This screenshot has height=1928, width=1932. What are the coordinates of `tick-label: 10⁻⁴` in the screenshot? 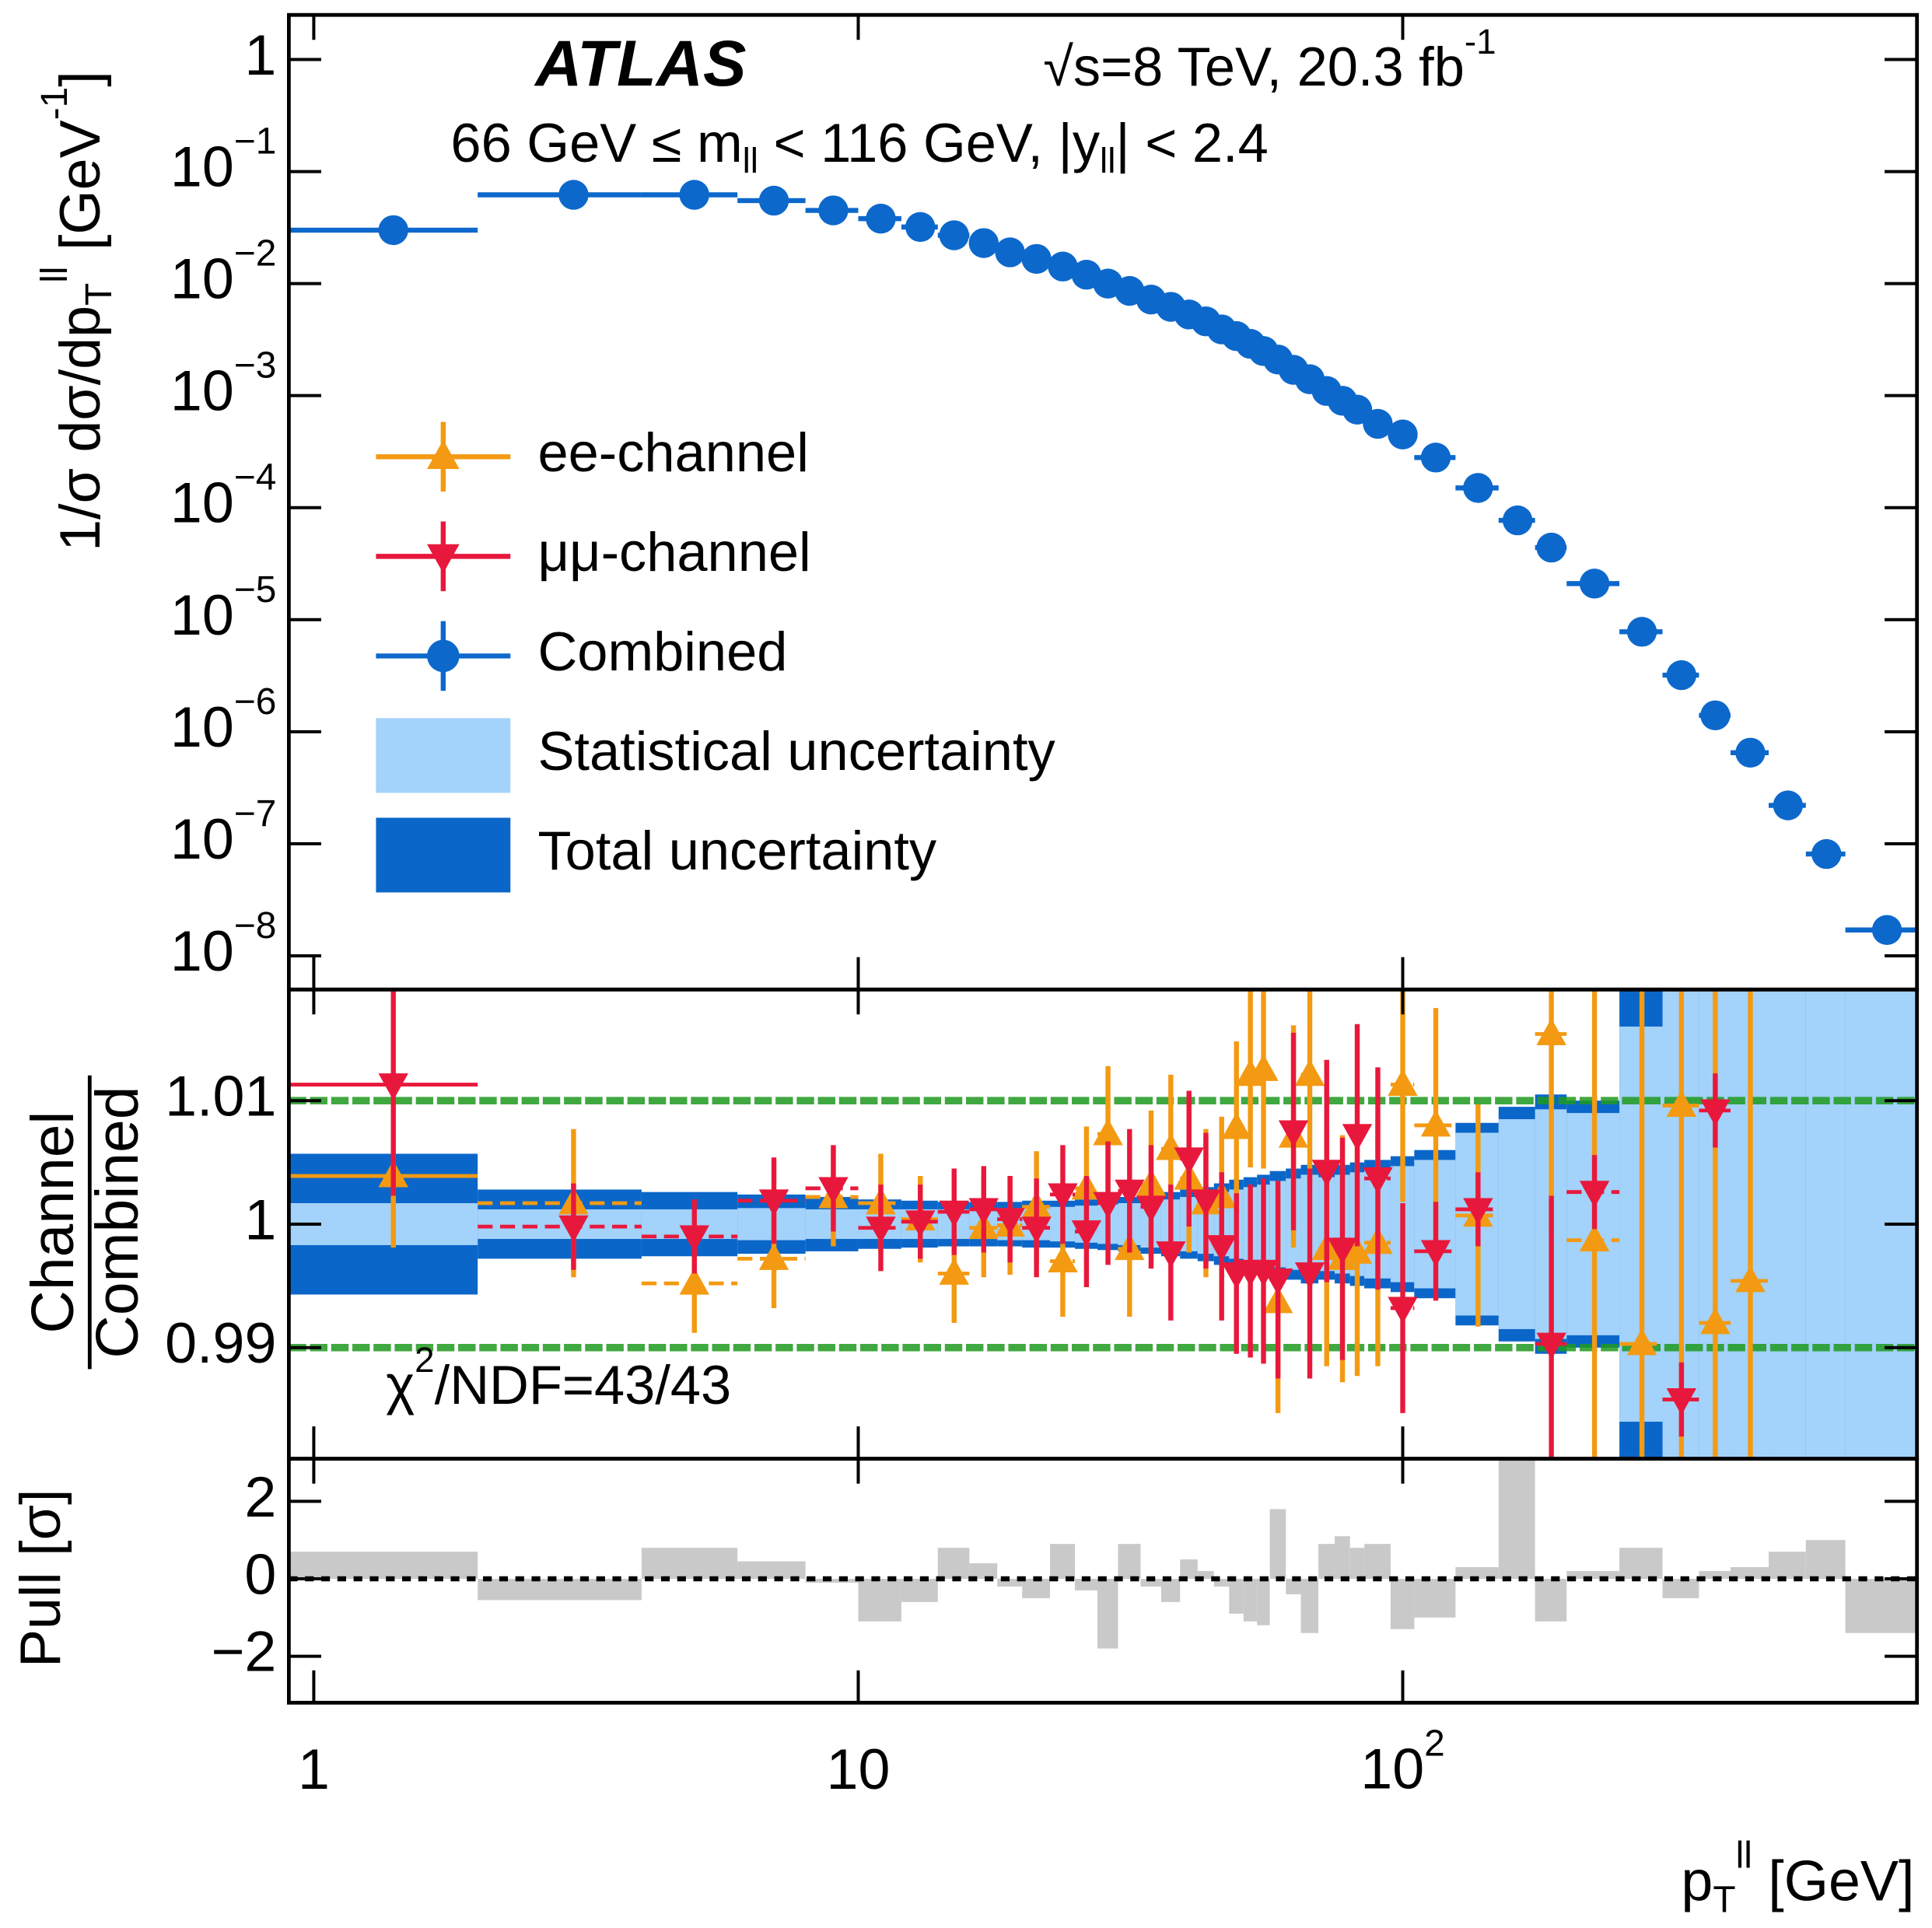 It's located at (223, 497).